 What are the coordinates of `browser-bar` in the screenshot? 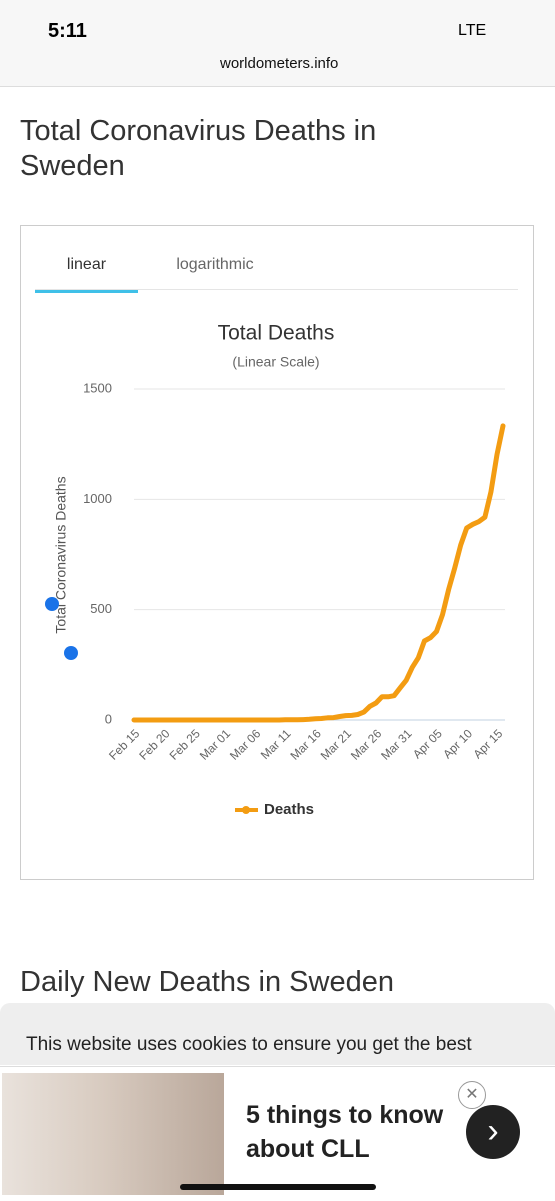 It's located at (277, 43).